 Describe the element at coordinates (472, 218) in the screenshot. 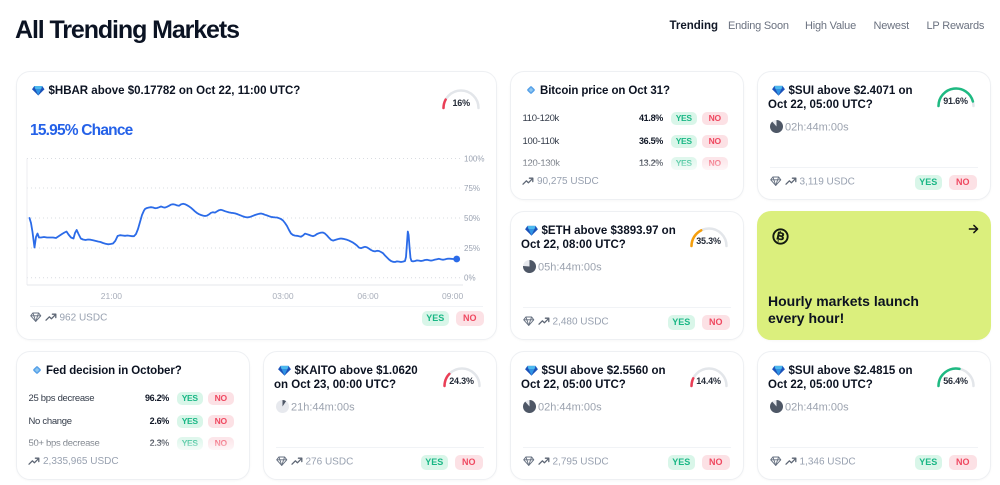

I see `svg-text: 50%` at that location.